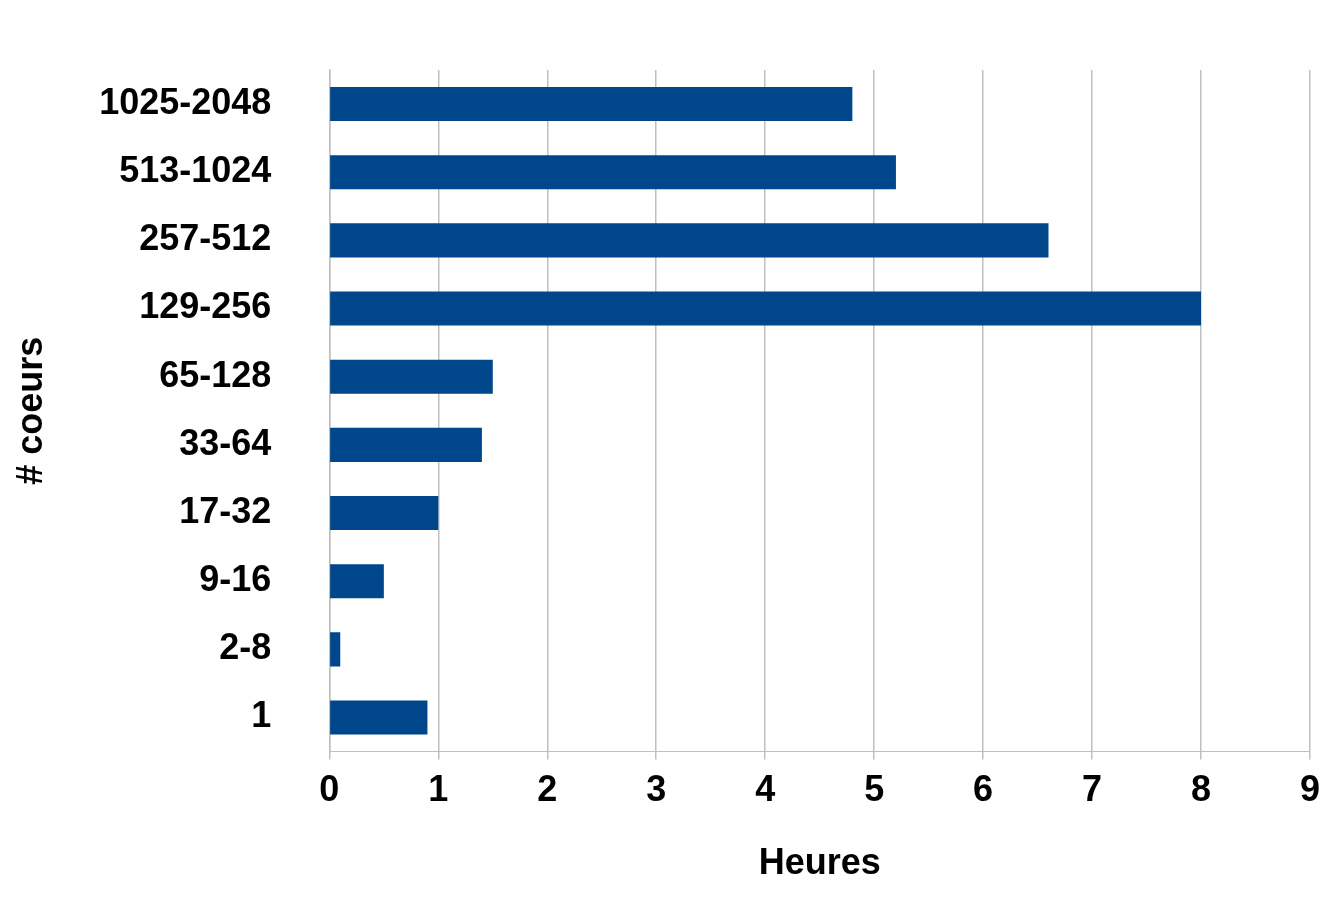 The width and height of the screenshot is (1330, 898). What do you see at coordinates (1092, 789) in the screenshot?
I see `x-tick-label: 7` at bounding box center [1092, 789].